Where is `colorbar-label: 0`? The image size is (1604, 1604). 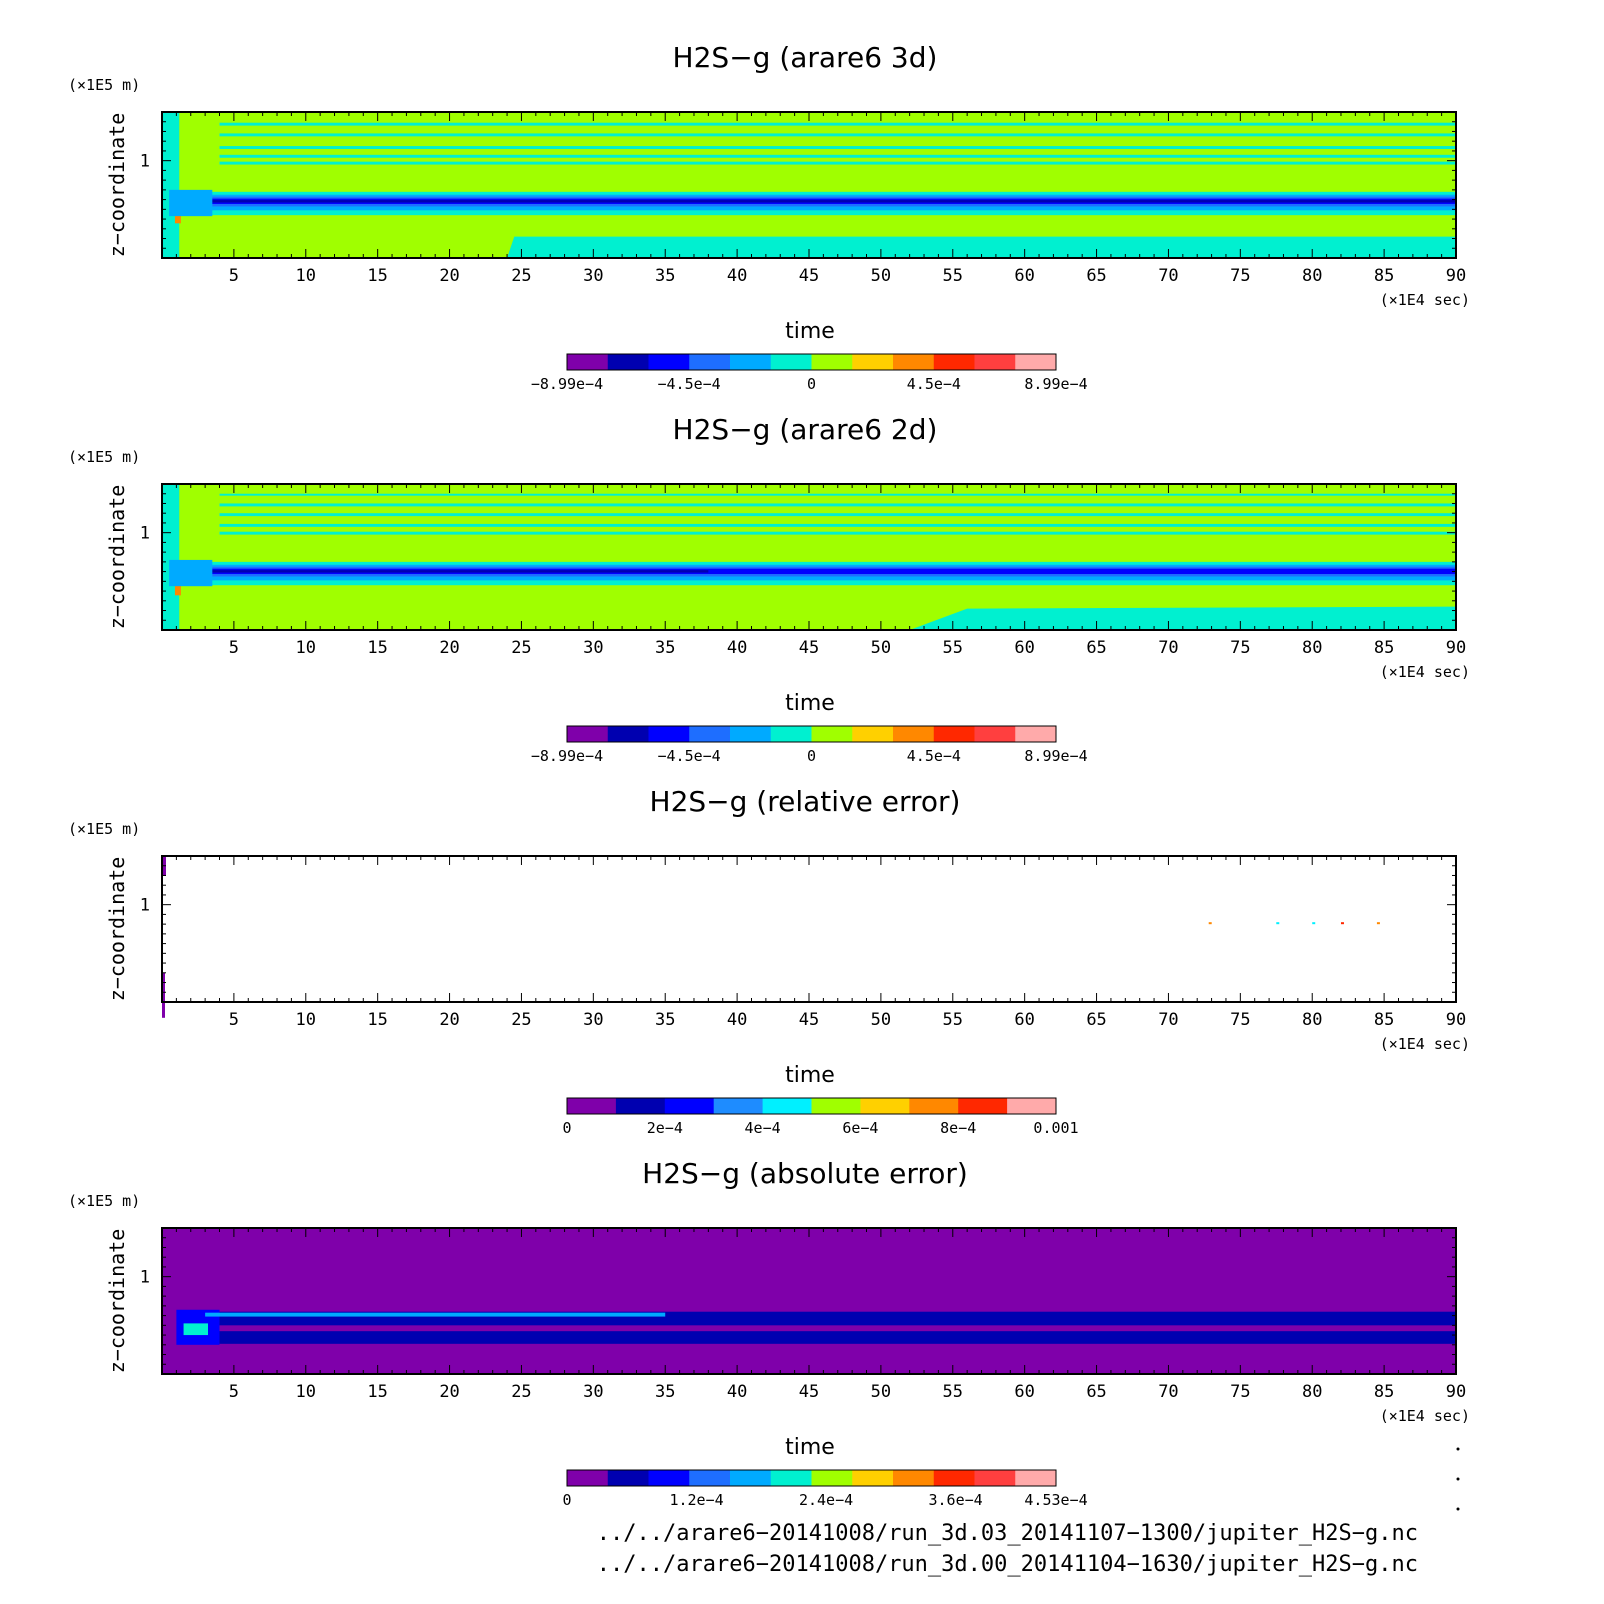
colorbar-label: 0 is located at coordinates (811, 384).